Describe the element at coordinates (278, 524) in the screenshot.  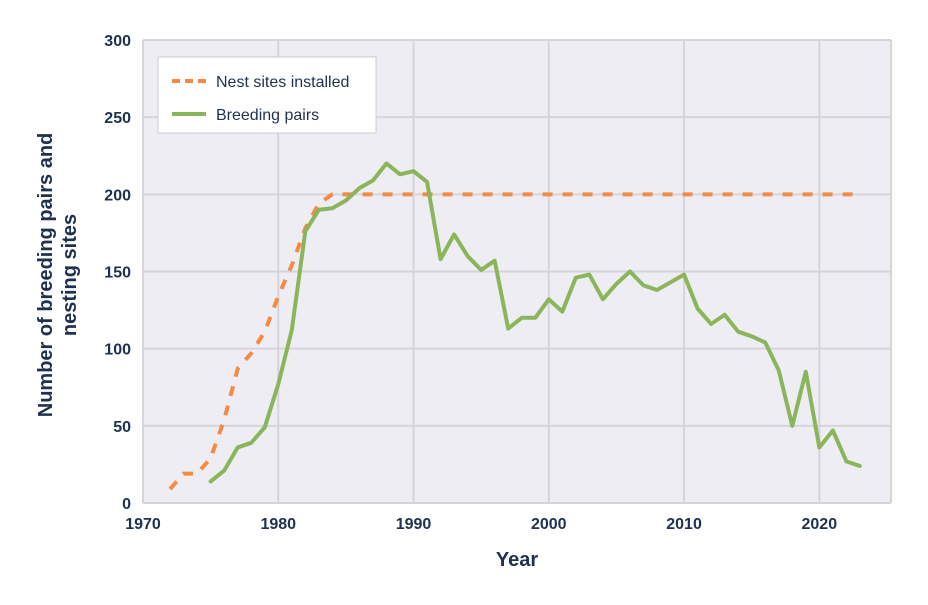
I see `x-tick-label: 1980` at that location.